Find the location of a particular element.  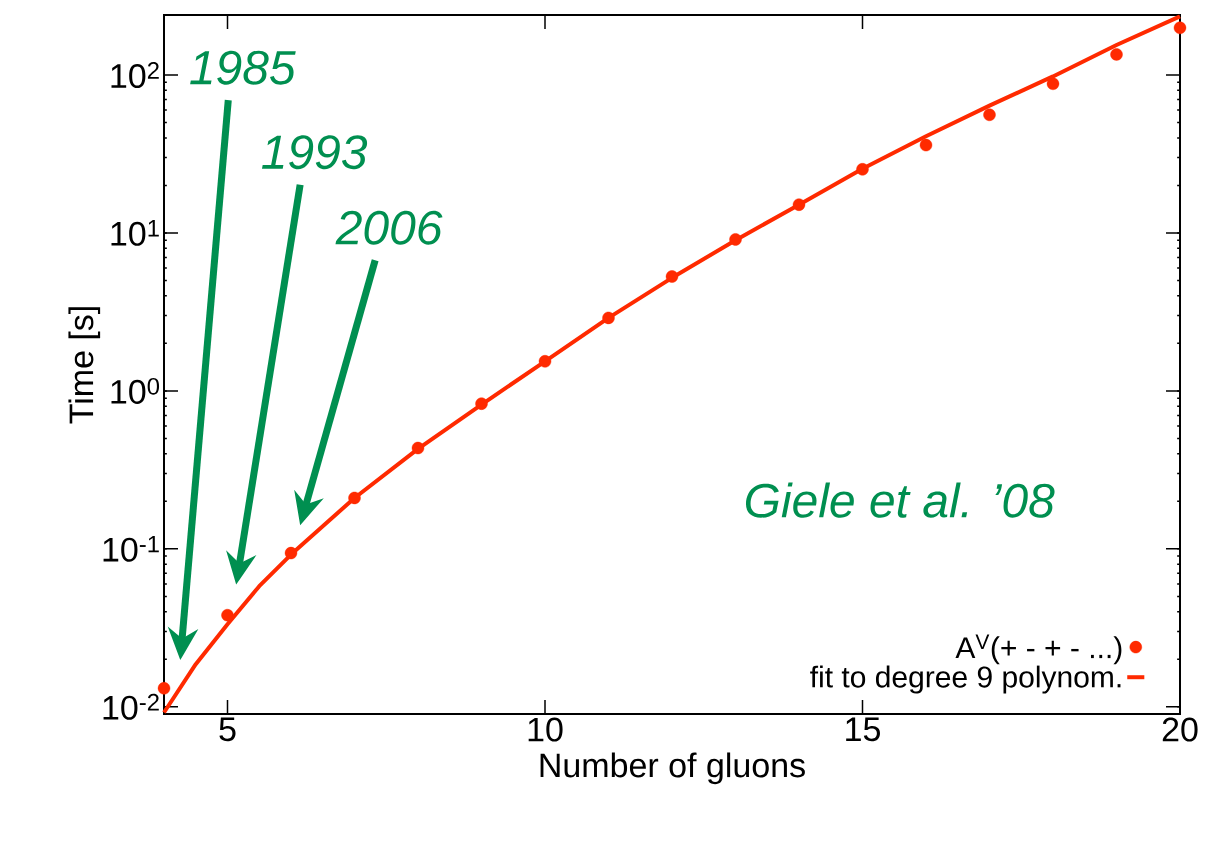

x-tick-label: 5 is located at coordinates (227, 729).